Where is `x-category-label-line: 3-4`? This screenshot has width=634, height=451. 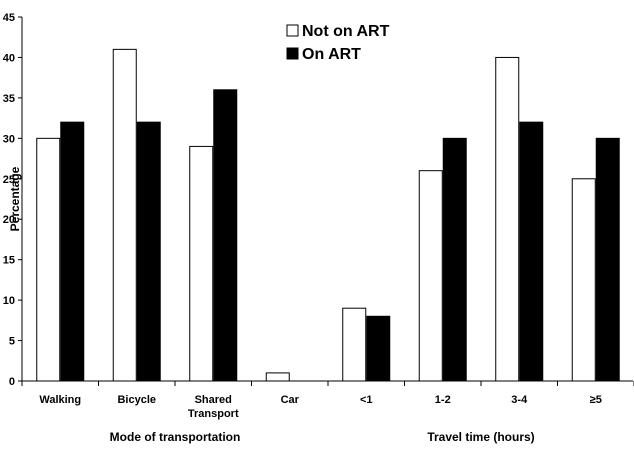 x-category-label-line: 3-4 is located at coordinates (519, 400).